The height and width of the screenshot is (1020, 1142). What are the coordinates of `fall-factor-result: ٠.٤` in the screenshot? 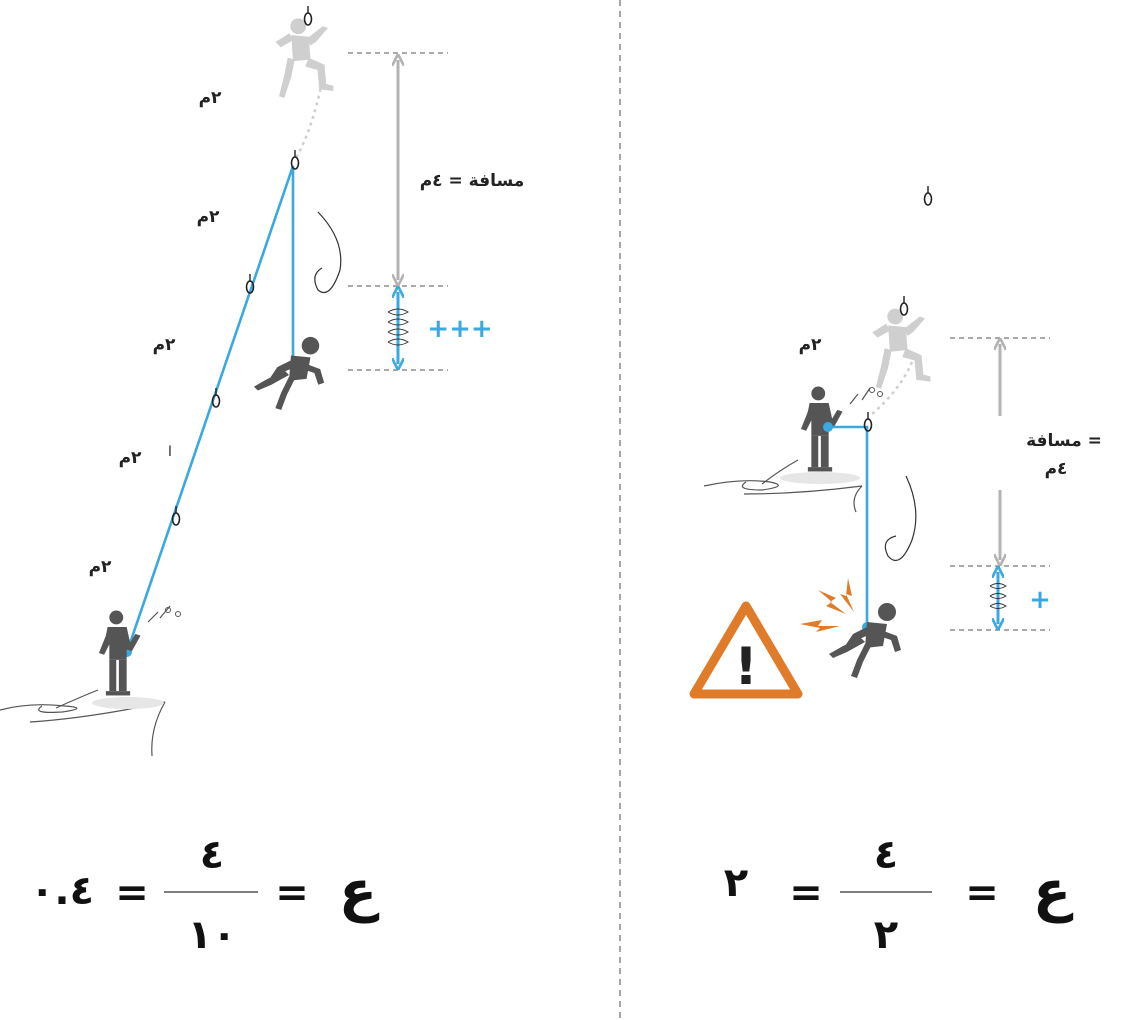 It's located at (62, 891).